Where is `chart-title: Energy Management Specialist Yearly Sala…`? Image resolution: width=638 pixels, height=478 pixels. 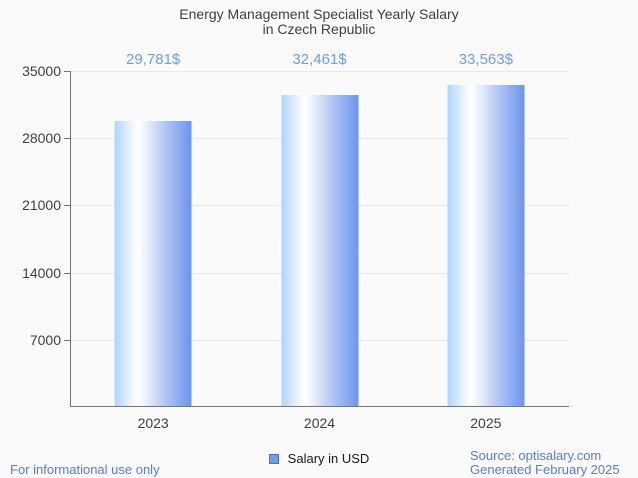 chart-title: Energy Management Specialist Yearly Sala… is located at coordinates (319, 22).